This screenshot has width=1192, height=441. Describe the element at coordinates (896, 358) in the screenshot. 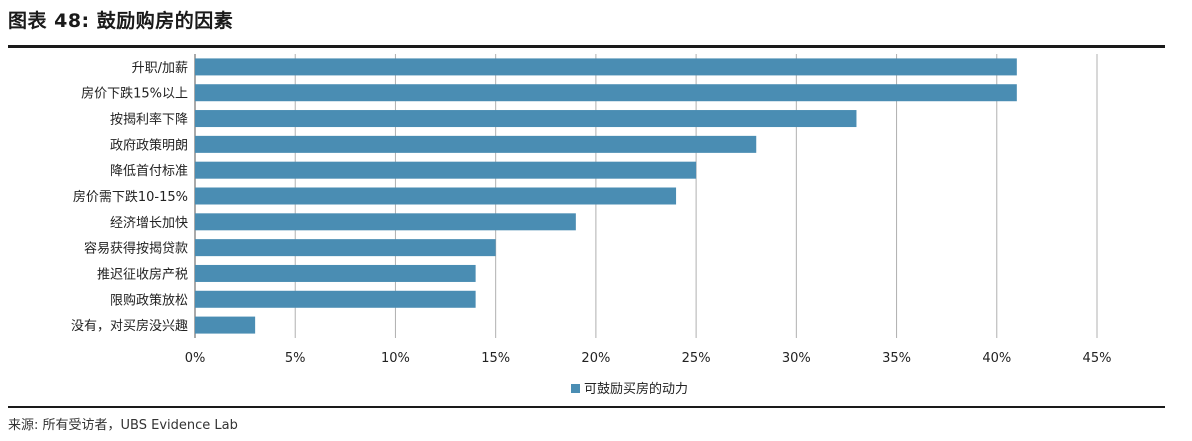

I see `x-tick-label: 35%` at that location.